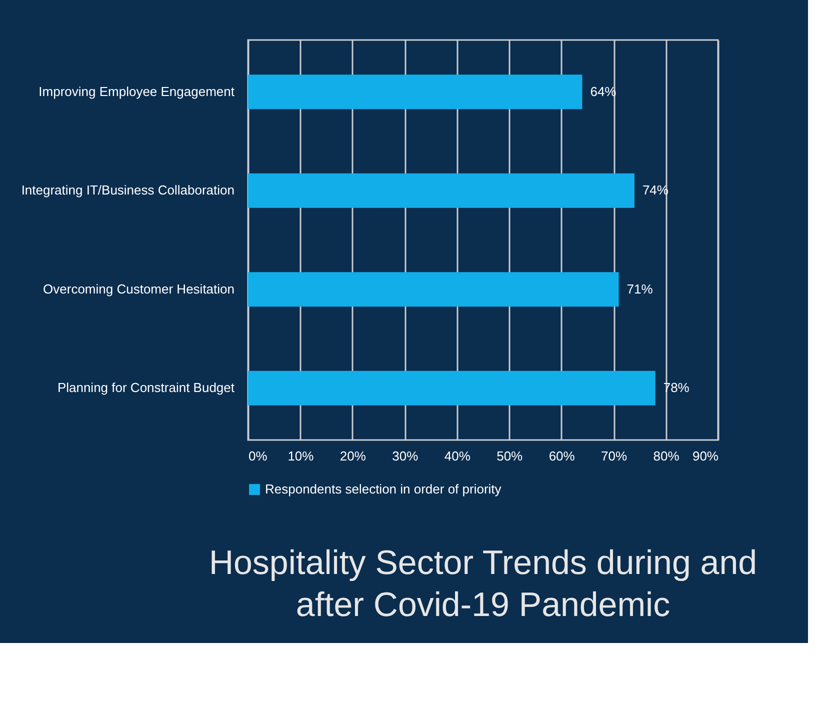 The height and width of the screenshot is (711, 833). I want to click on x-tick-label: 40%, so click(457, 456).